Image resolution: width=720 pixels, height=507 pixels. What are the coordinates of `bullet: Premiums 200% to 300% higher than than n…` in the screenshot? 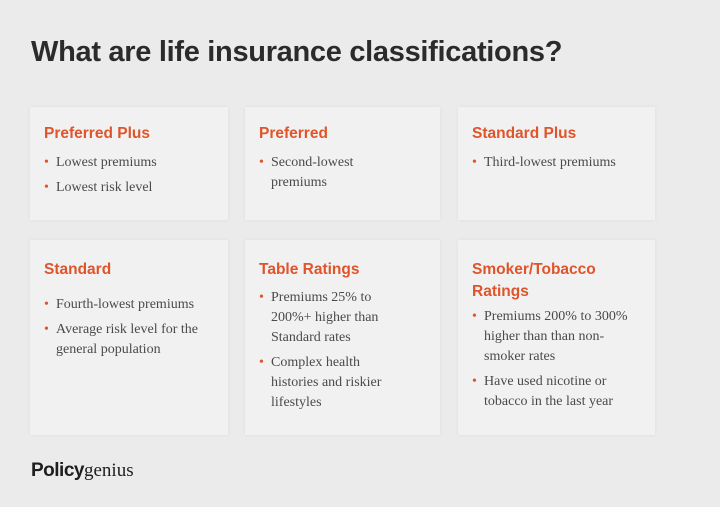 It's located at (558, 337).